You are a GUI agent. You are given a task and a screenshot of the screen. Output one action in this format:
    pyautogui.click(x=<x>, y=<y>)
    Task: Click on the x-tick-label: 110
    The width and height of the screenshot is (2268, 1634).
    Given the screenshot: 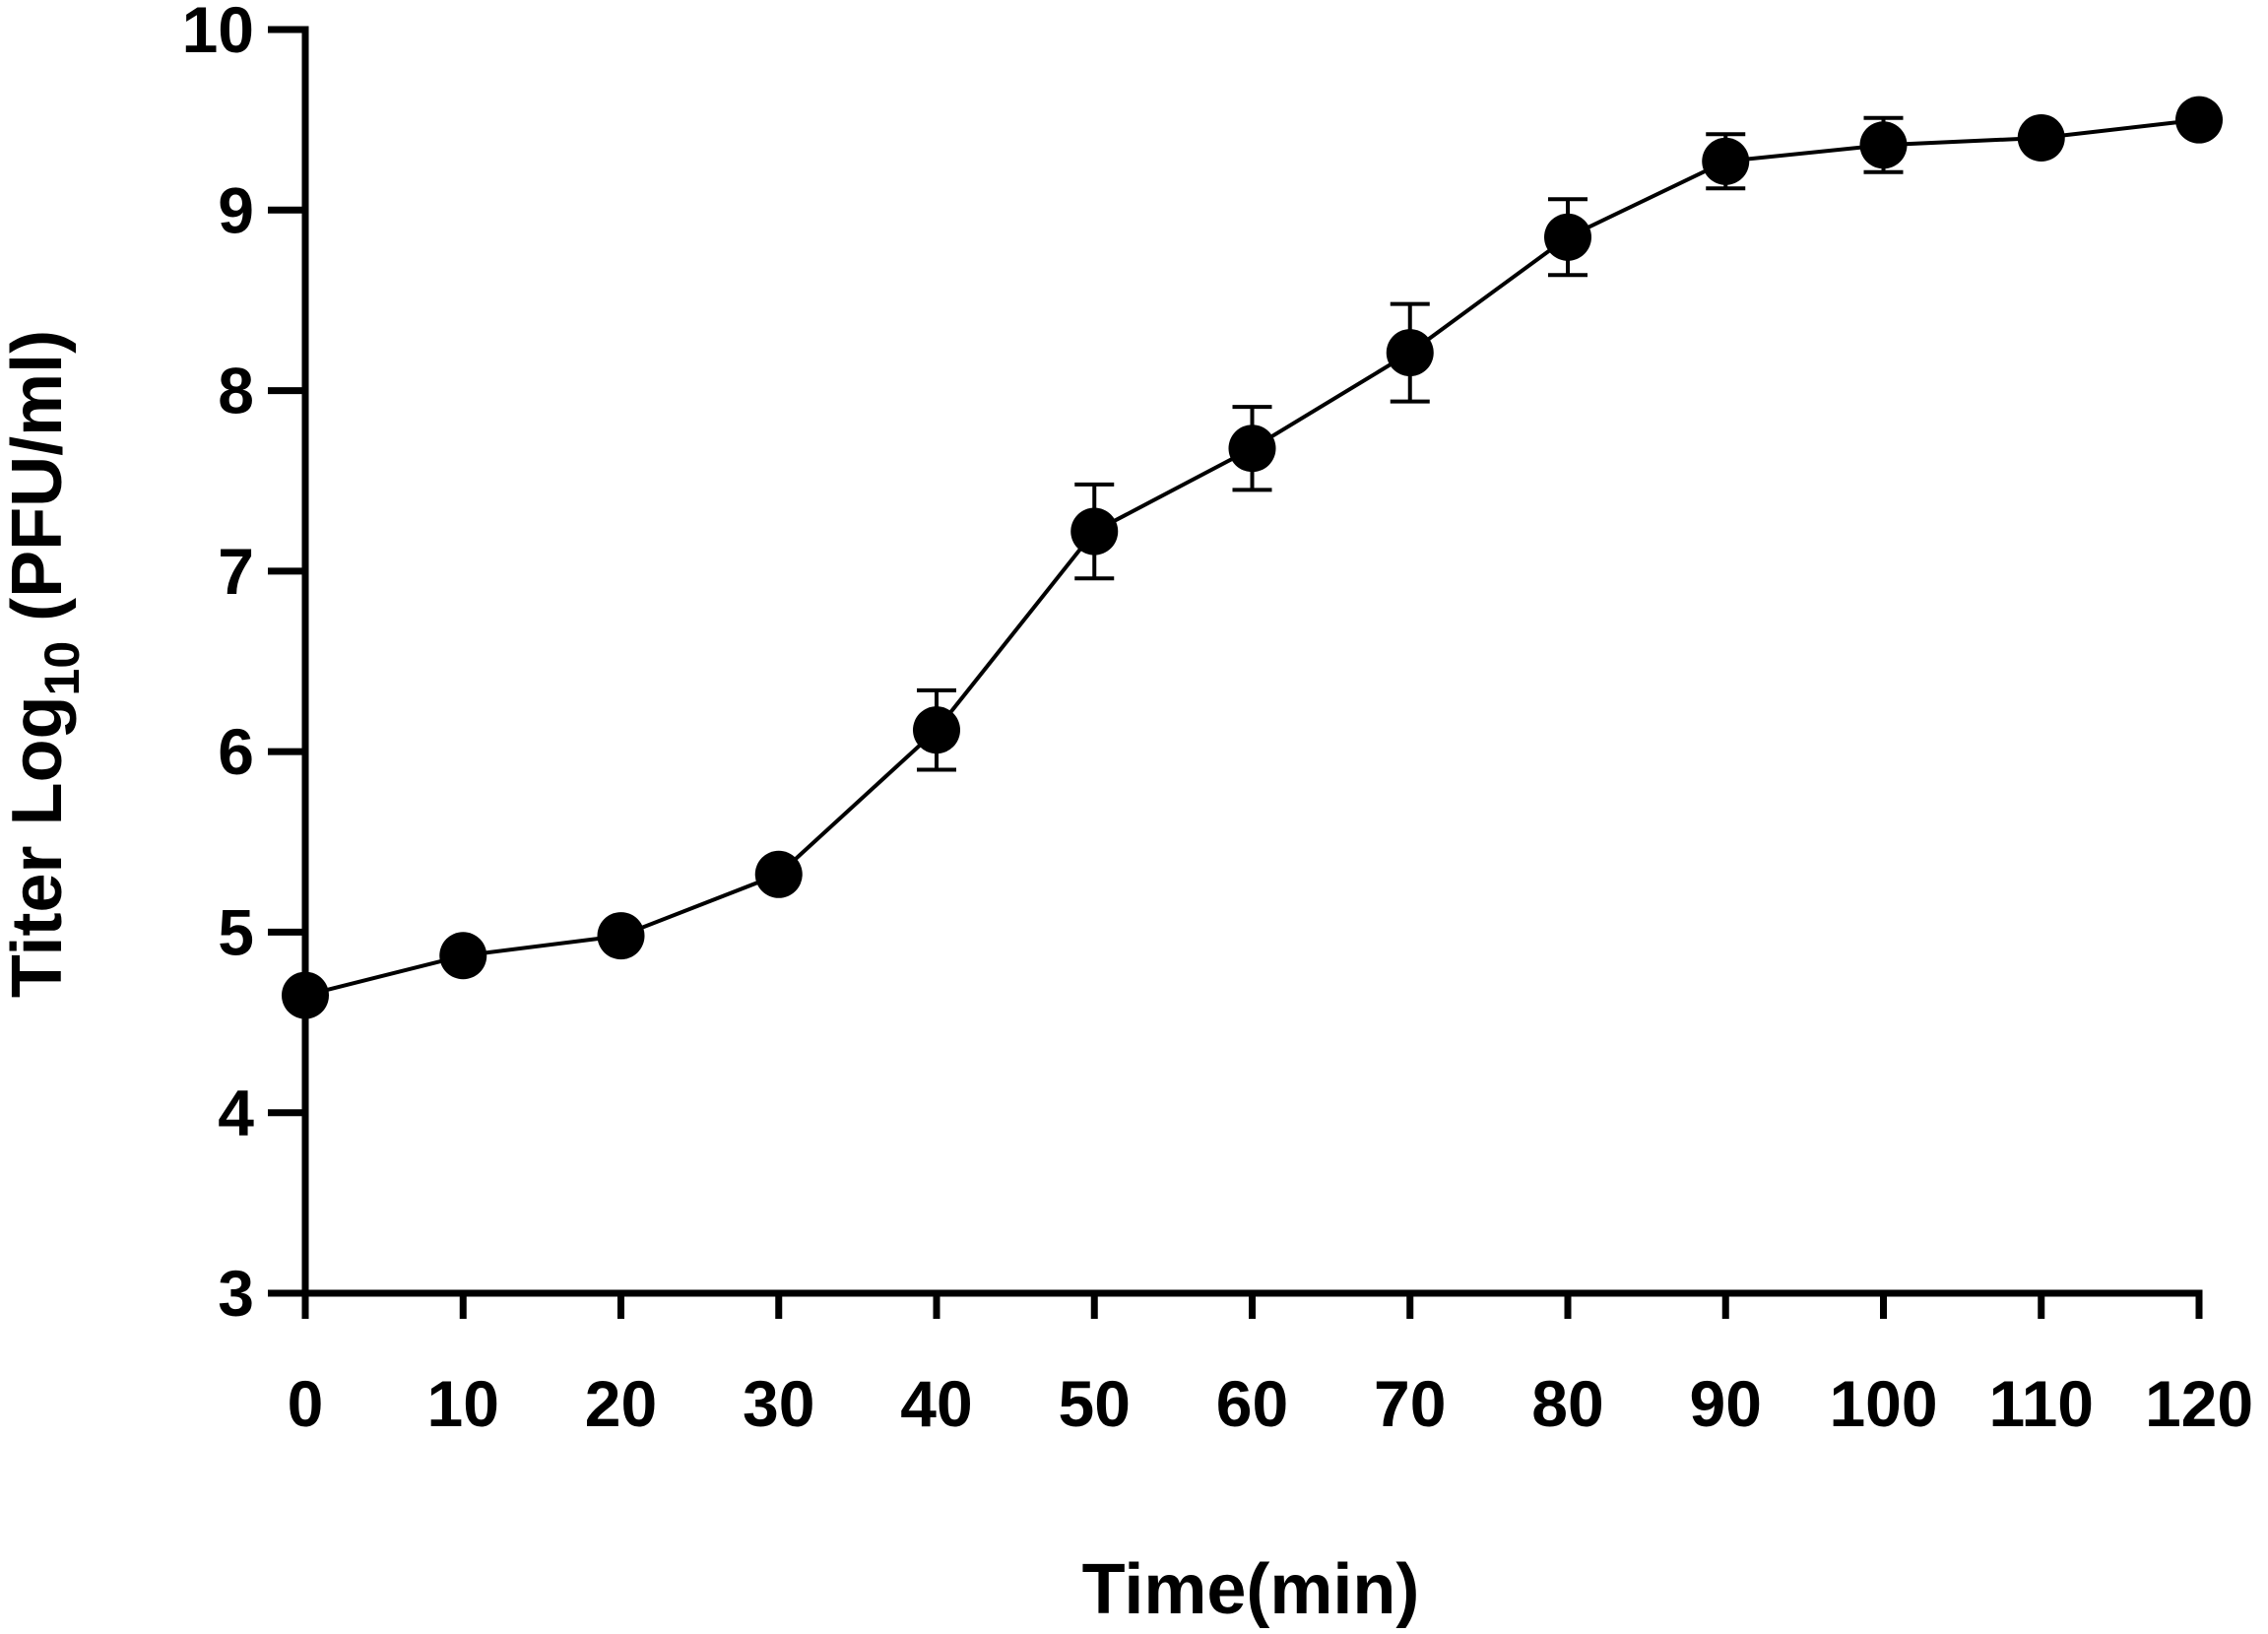 What is the action you would take?
    pyautogui.click(x=2041, y=1403)
    